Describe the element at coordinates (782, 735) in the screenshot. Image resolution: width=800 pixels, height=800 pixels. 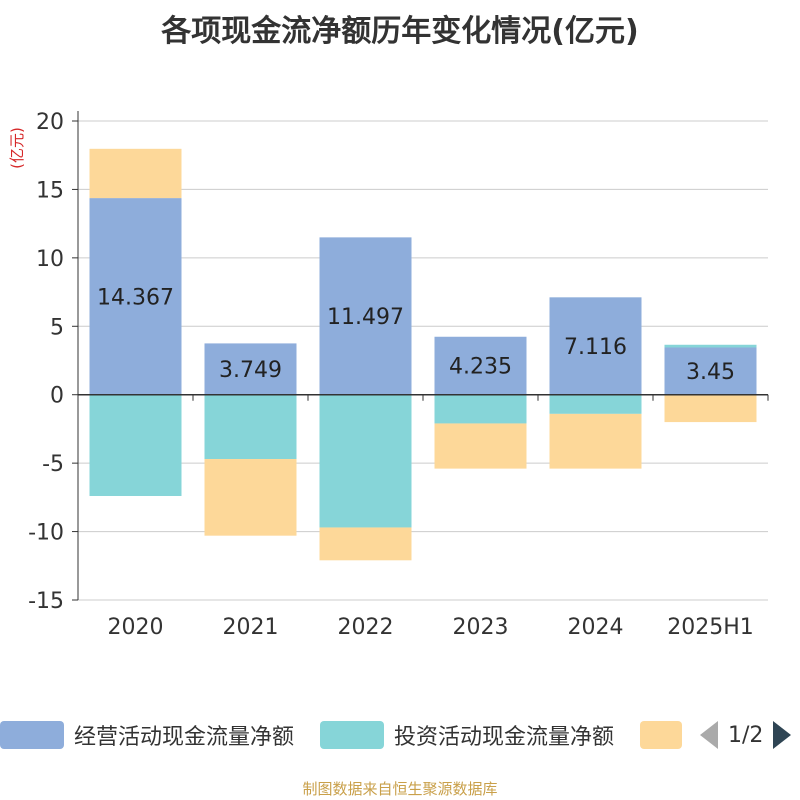
I see `pager-next-icon` at that location.